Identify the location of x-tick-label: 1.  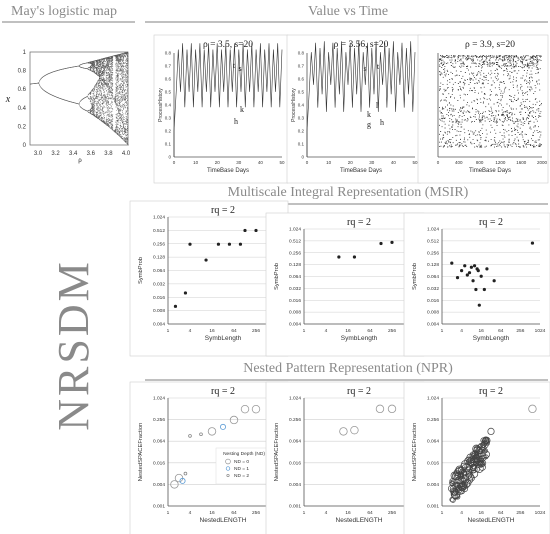
(304, 513).